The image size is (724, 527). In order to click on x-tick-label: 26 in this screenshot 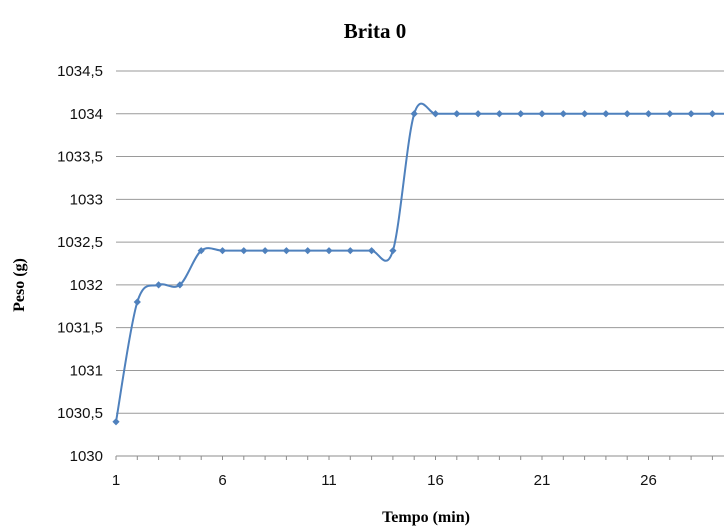, I will do `click(648, 480)`.